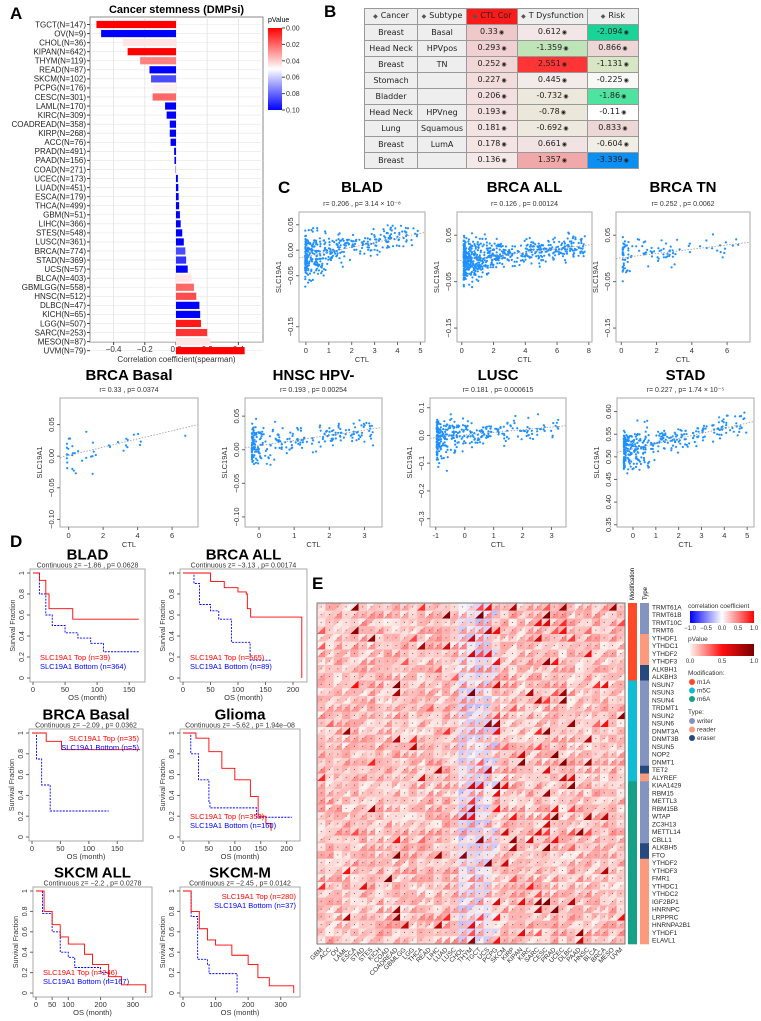 This screenshot has width=761, height=1021. Describe the element at coordinates (177, 178) in the screenshot. I see `bar` at that location.